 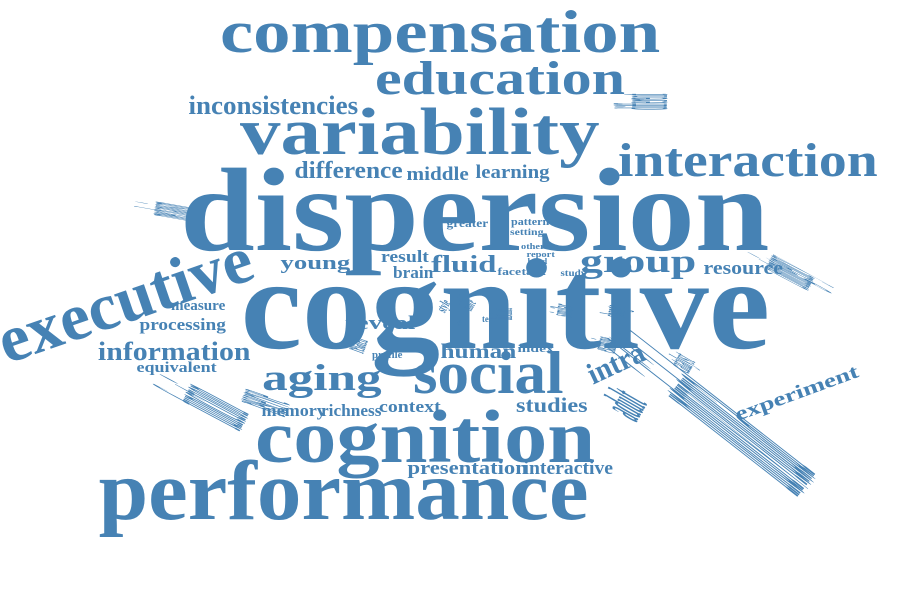 What do you see at coordinates (552, 405) in the screenshot?
I see `word: studies` at bounding box center [552, 405].